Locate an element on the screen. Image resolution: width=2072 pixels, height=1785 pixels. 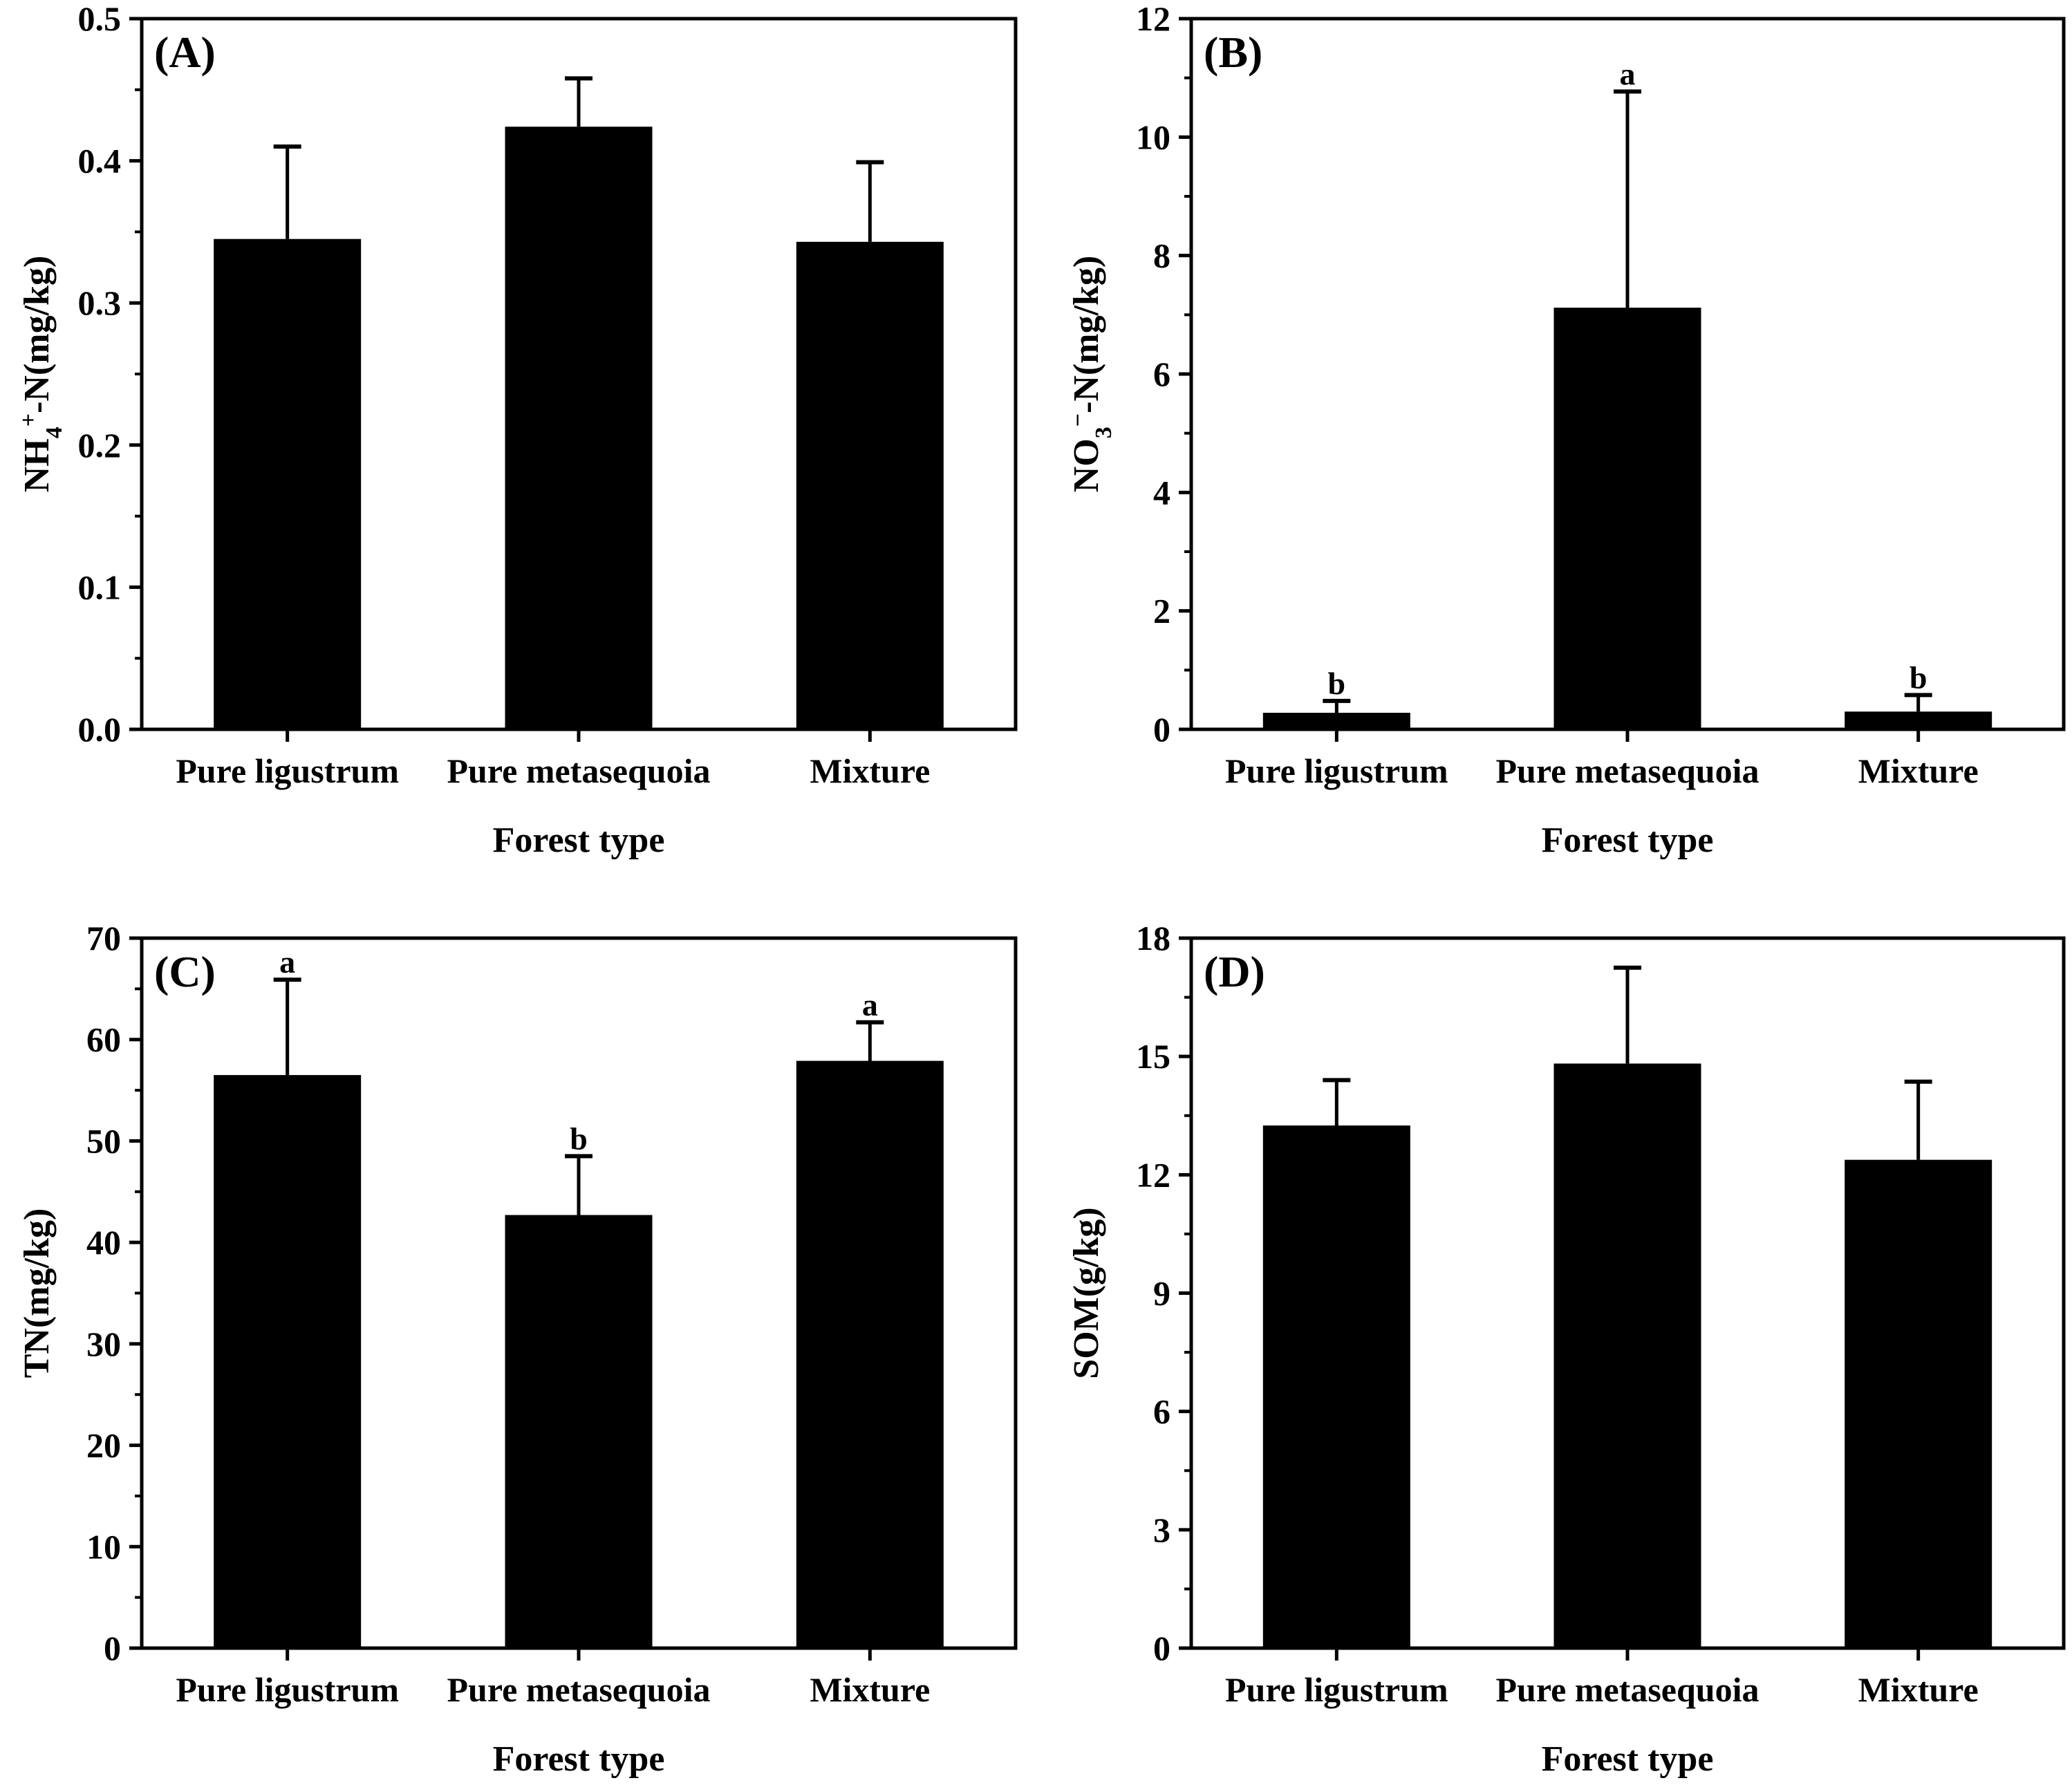
y-tick-label: 0.3 is located at coordinates (100, 302).